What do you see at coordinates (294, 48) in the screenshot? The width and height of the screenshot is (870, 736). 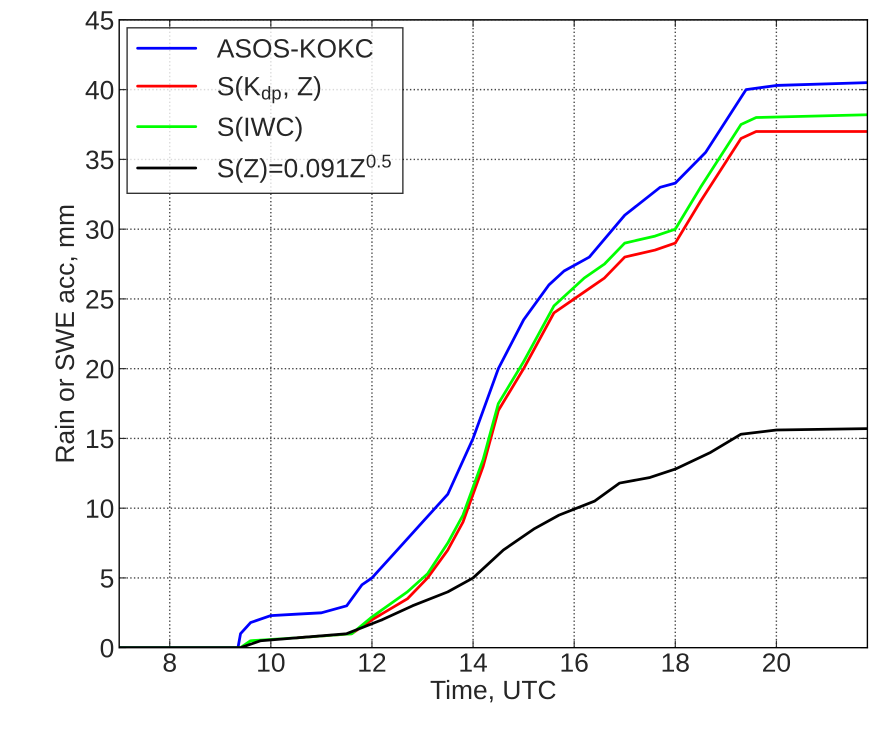 I see `legend-label: ASOS-KOKC` at bounding box center [294, 48].